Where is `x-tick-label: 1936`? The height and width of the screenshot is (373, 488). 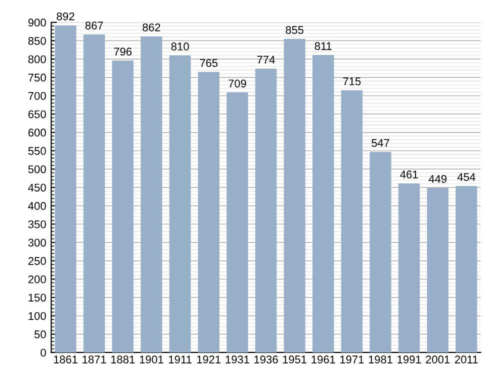
x-tick-label: 1936 is located at coordinates (266, 360).